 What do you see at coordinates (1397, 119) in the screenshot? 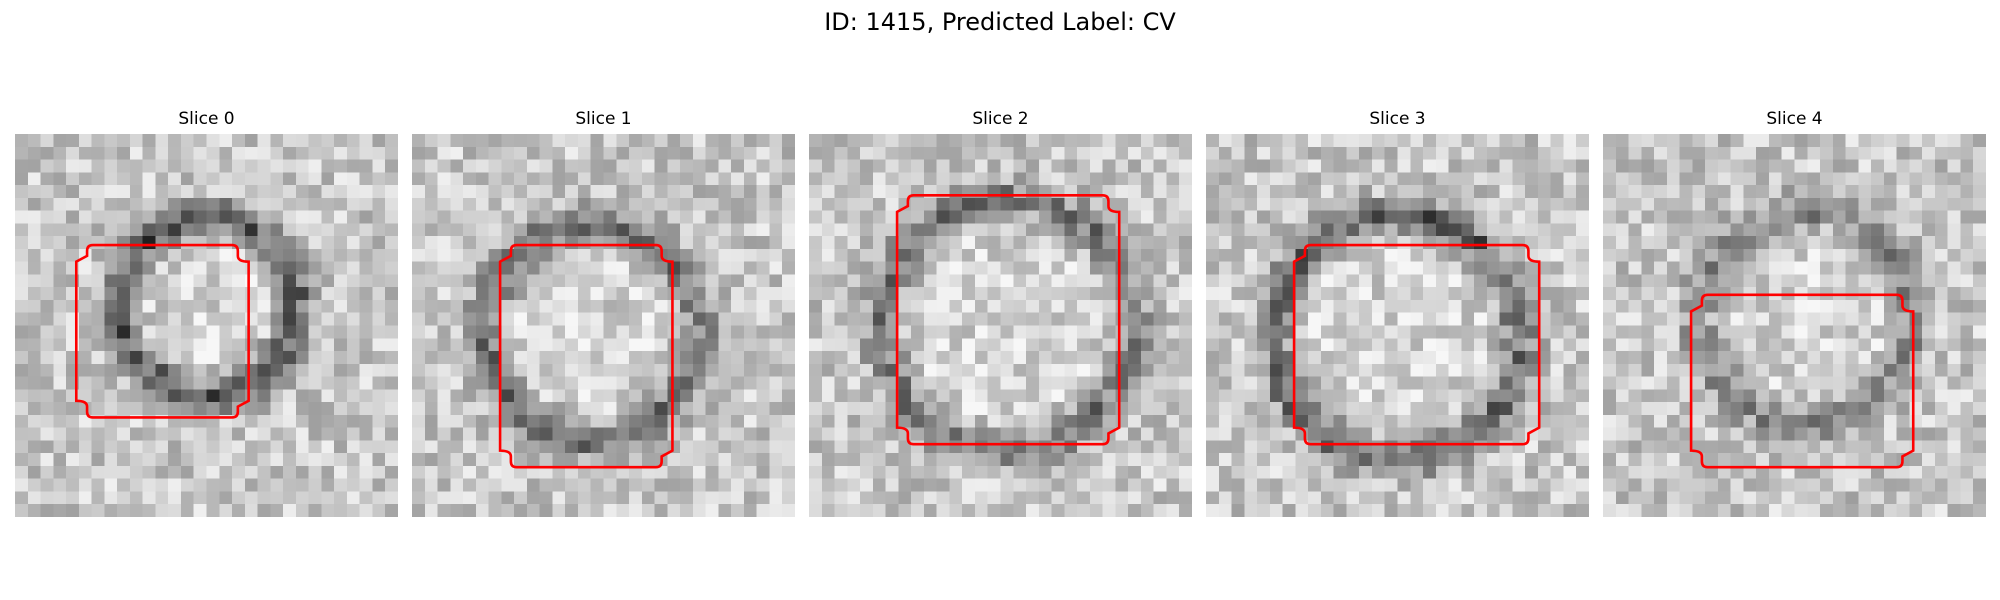
I see `slice-title: Slice 3` at bounding box center [1397, 119].